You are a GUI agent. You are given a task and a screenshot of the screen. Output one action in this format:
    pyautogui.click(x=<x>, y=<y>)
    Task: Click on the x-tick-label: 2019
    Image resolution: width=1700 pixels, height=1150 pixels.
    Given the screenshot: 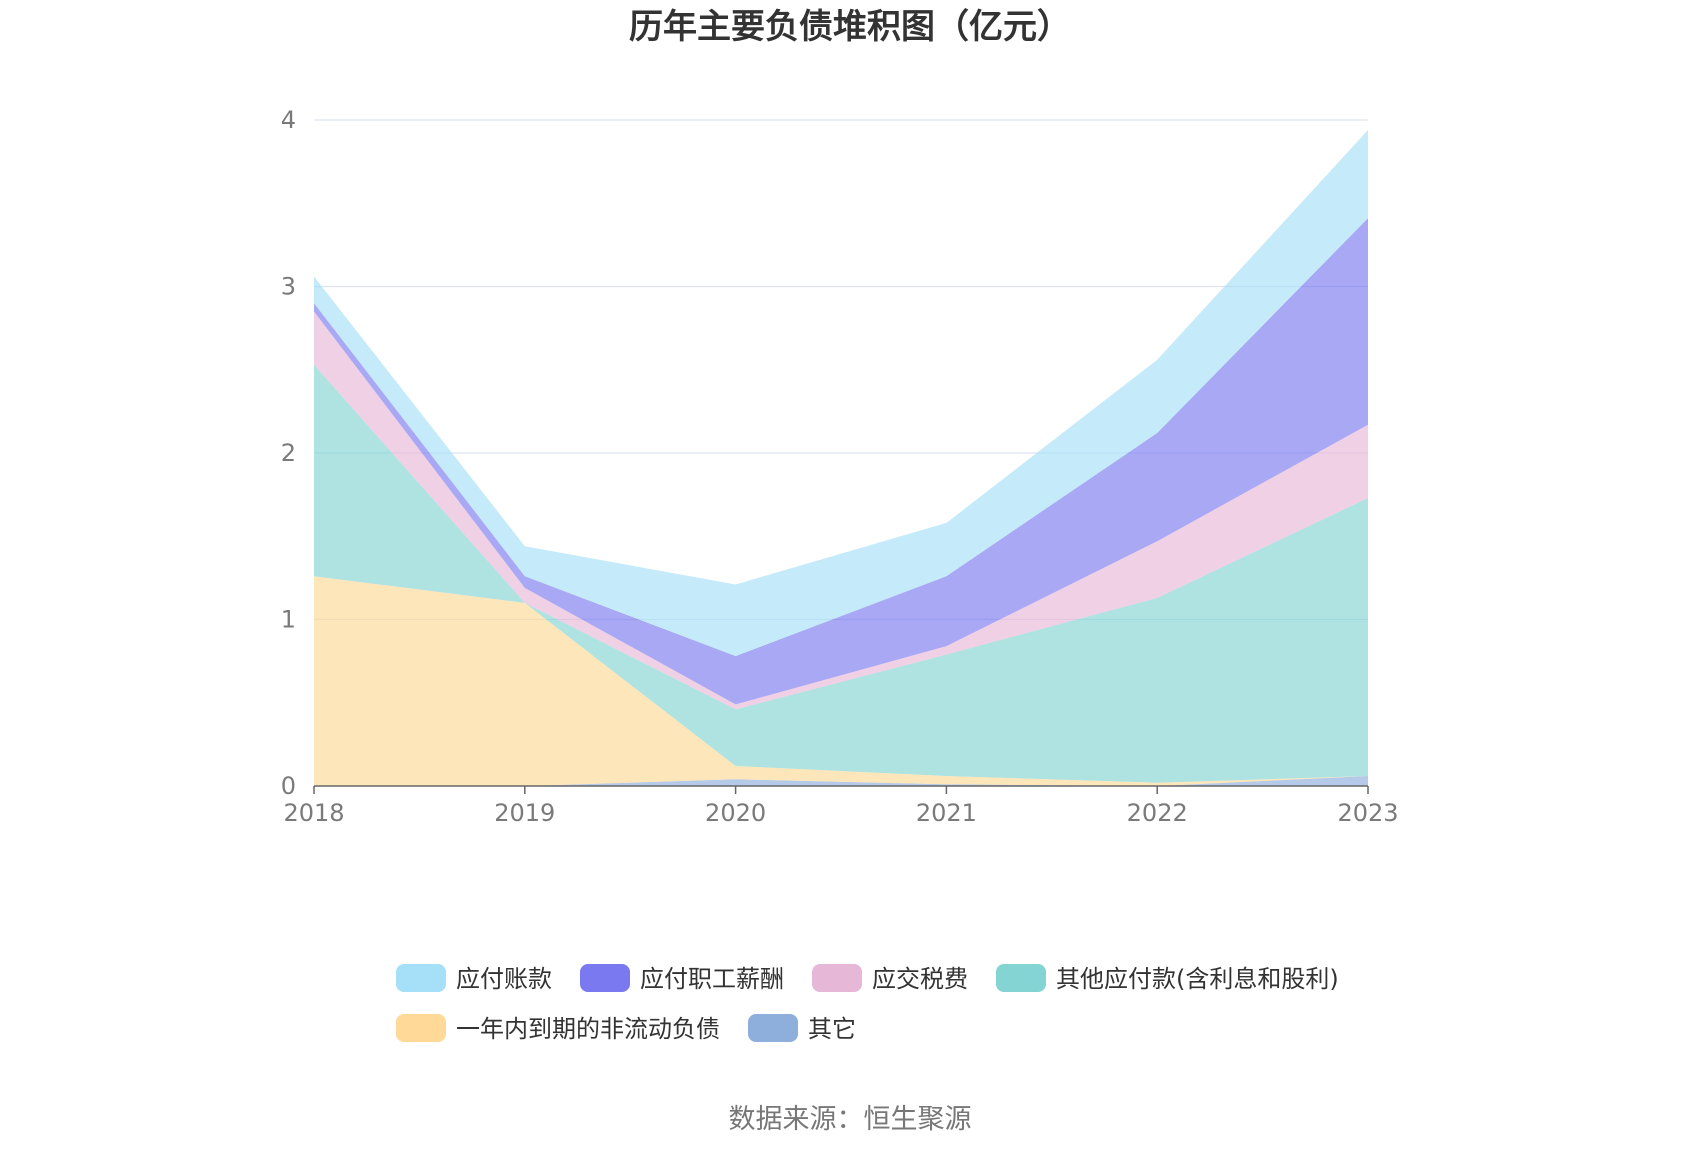 What is the action you would take?
    pyautogui.click(x=524, y=813)
    